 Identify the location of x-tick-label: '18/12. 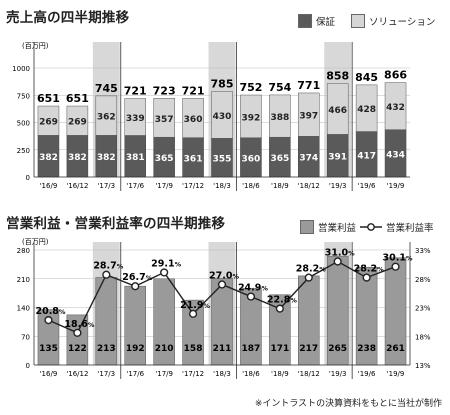
(309, 374).